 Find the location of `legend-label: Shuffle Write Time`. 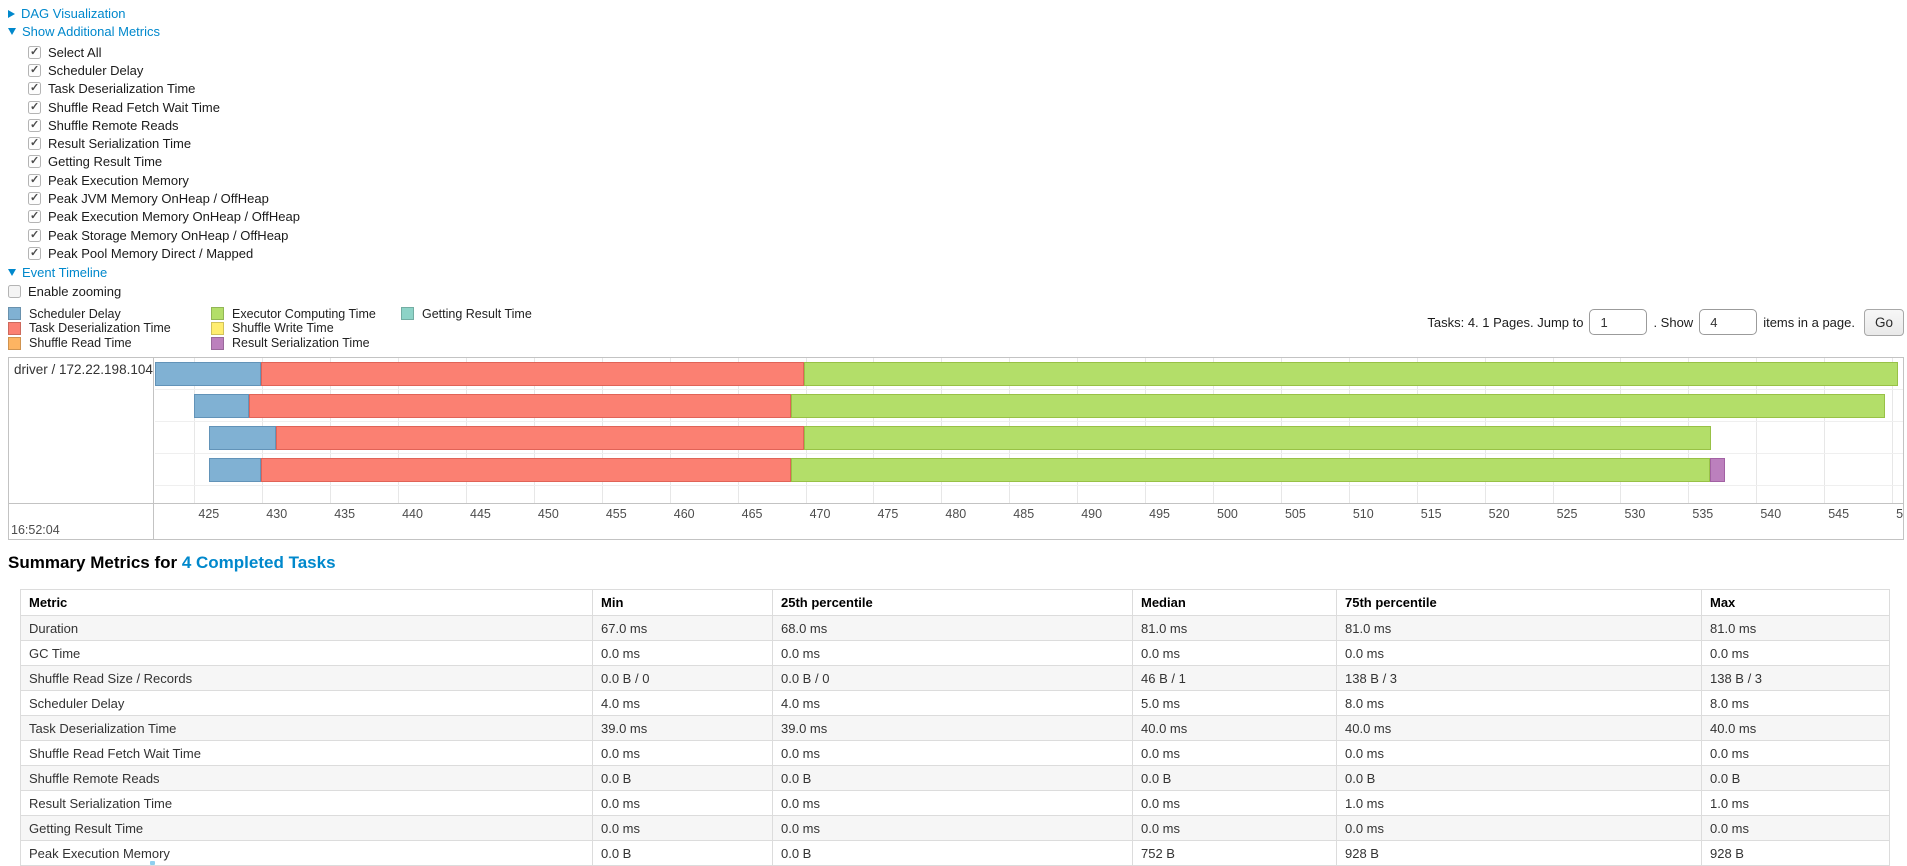

legend-label: Shuffle Write Time is located at coordinates (283, 328).